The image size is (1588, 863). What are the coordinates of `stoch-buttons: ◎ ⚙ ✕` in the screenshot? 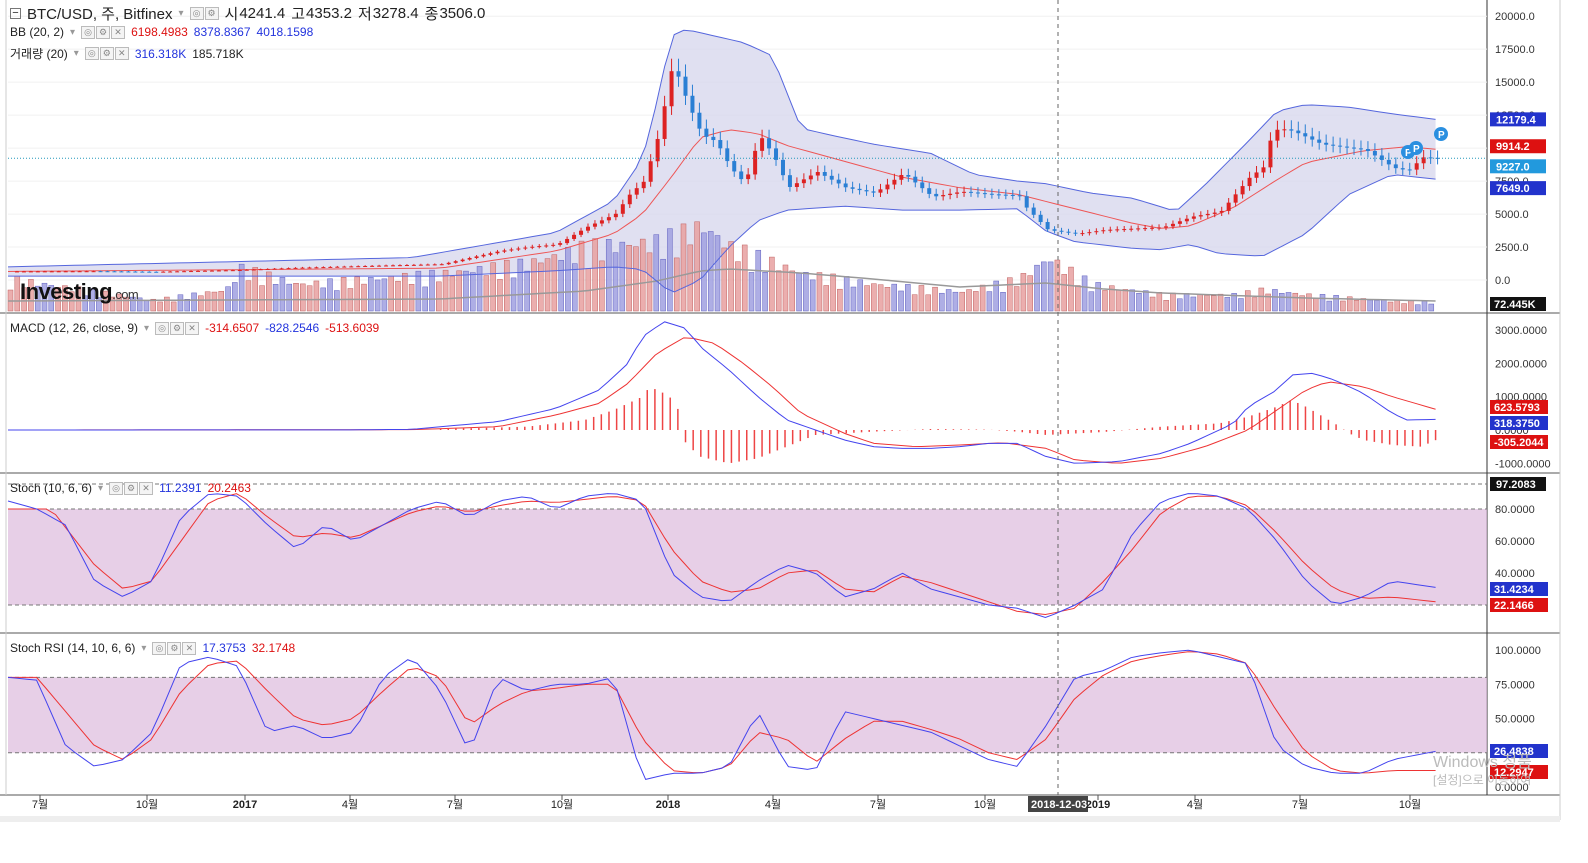 It's located at (131, 488).